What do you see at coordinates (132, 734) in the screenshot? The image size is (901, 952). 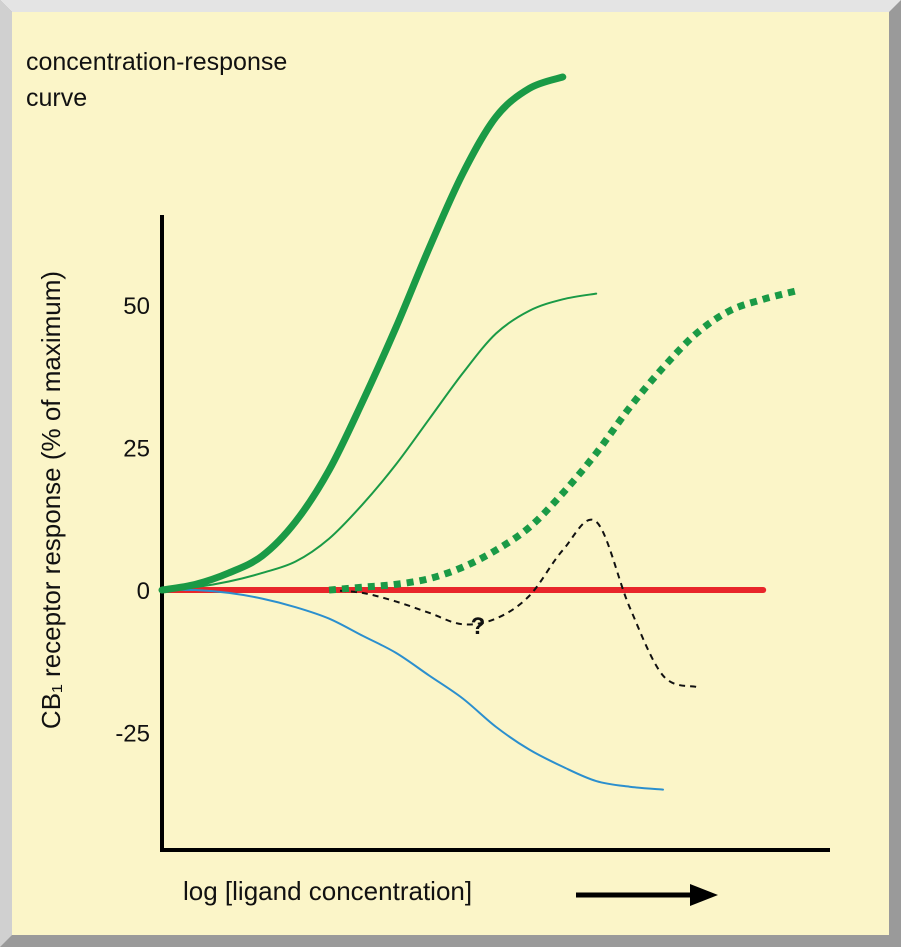 I see `y-tick-label: -25` at bounding box center [132, 734].